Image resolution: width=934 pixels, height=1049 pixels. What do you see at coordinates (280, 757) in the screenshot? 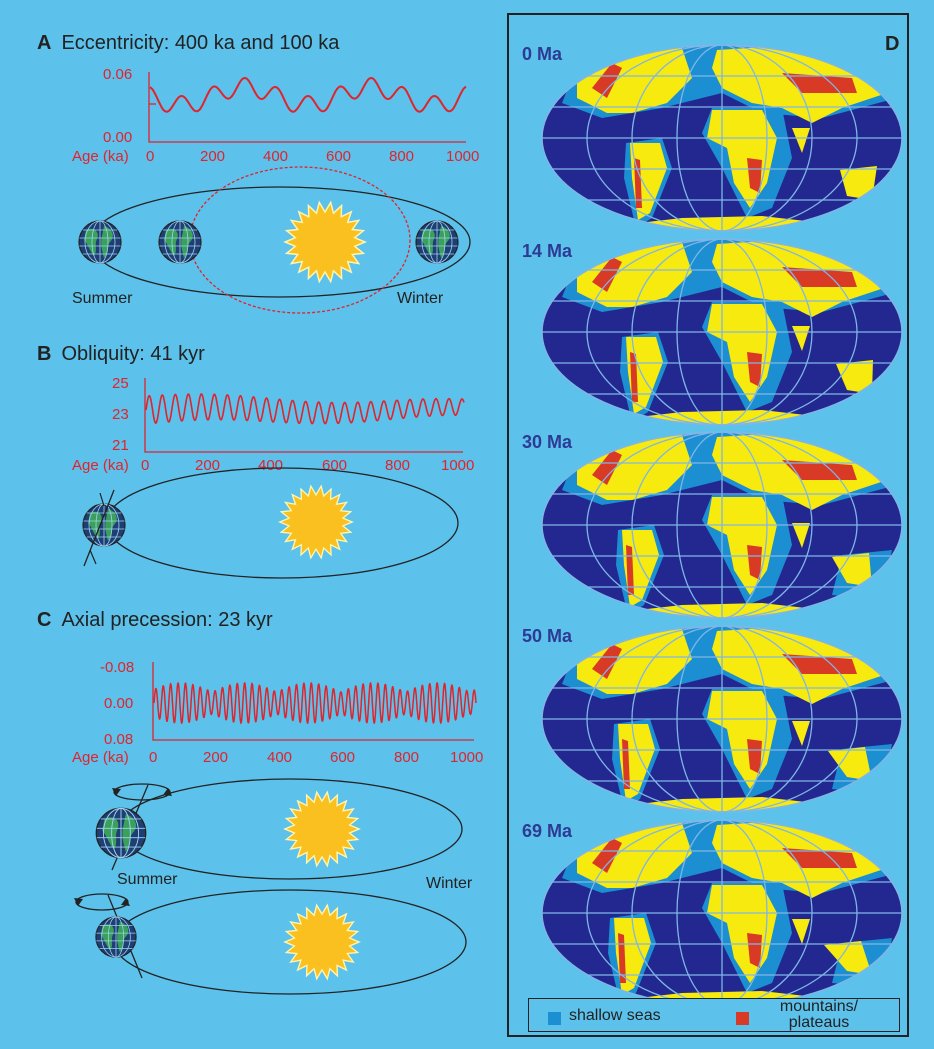
I see `panel-c-xtick-400: 400` at bounding box center [280, 757].